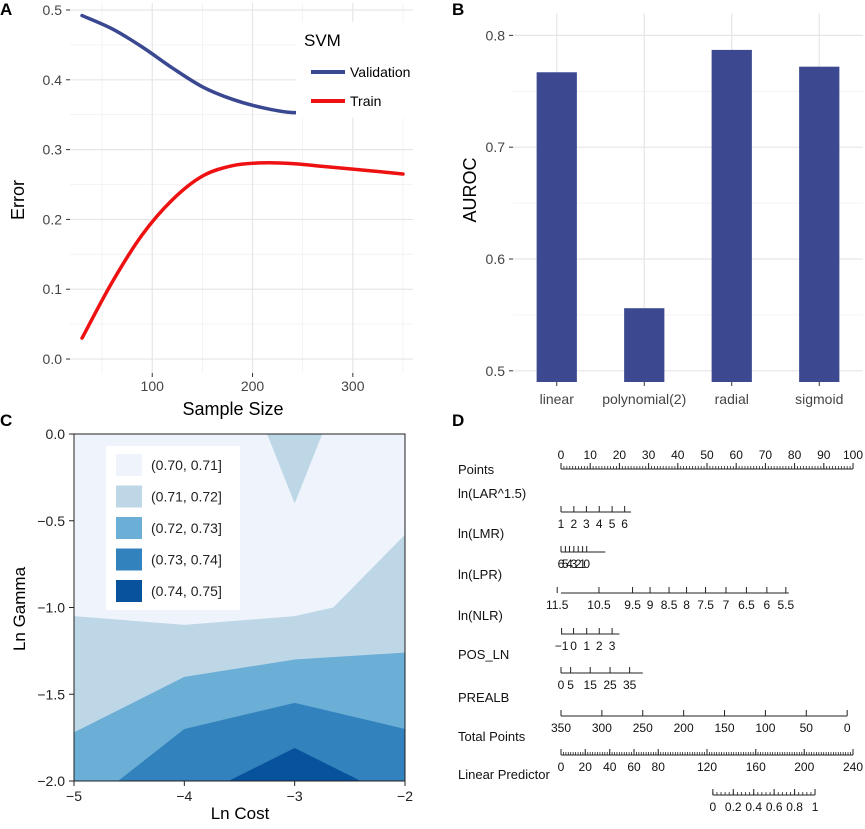  I want to click on panel-c-legend-label: (0.70, 0.71], so click(186, 465).